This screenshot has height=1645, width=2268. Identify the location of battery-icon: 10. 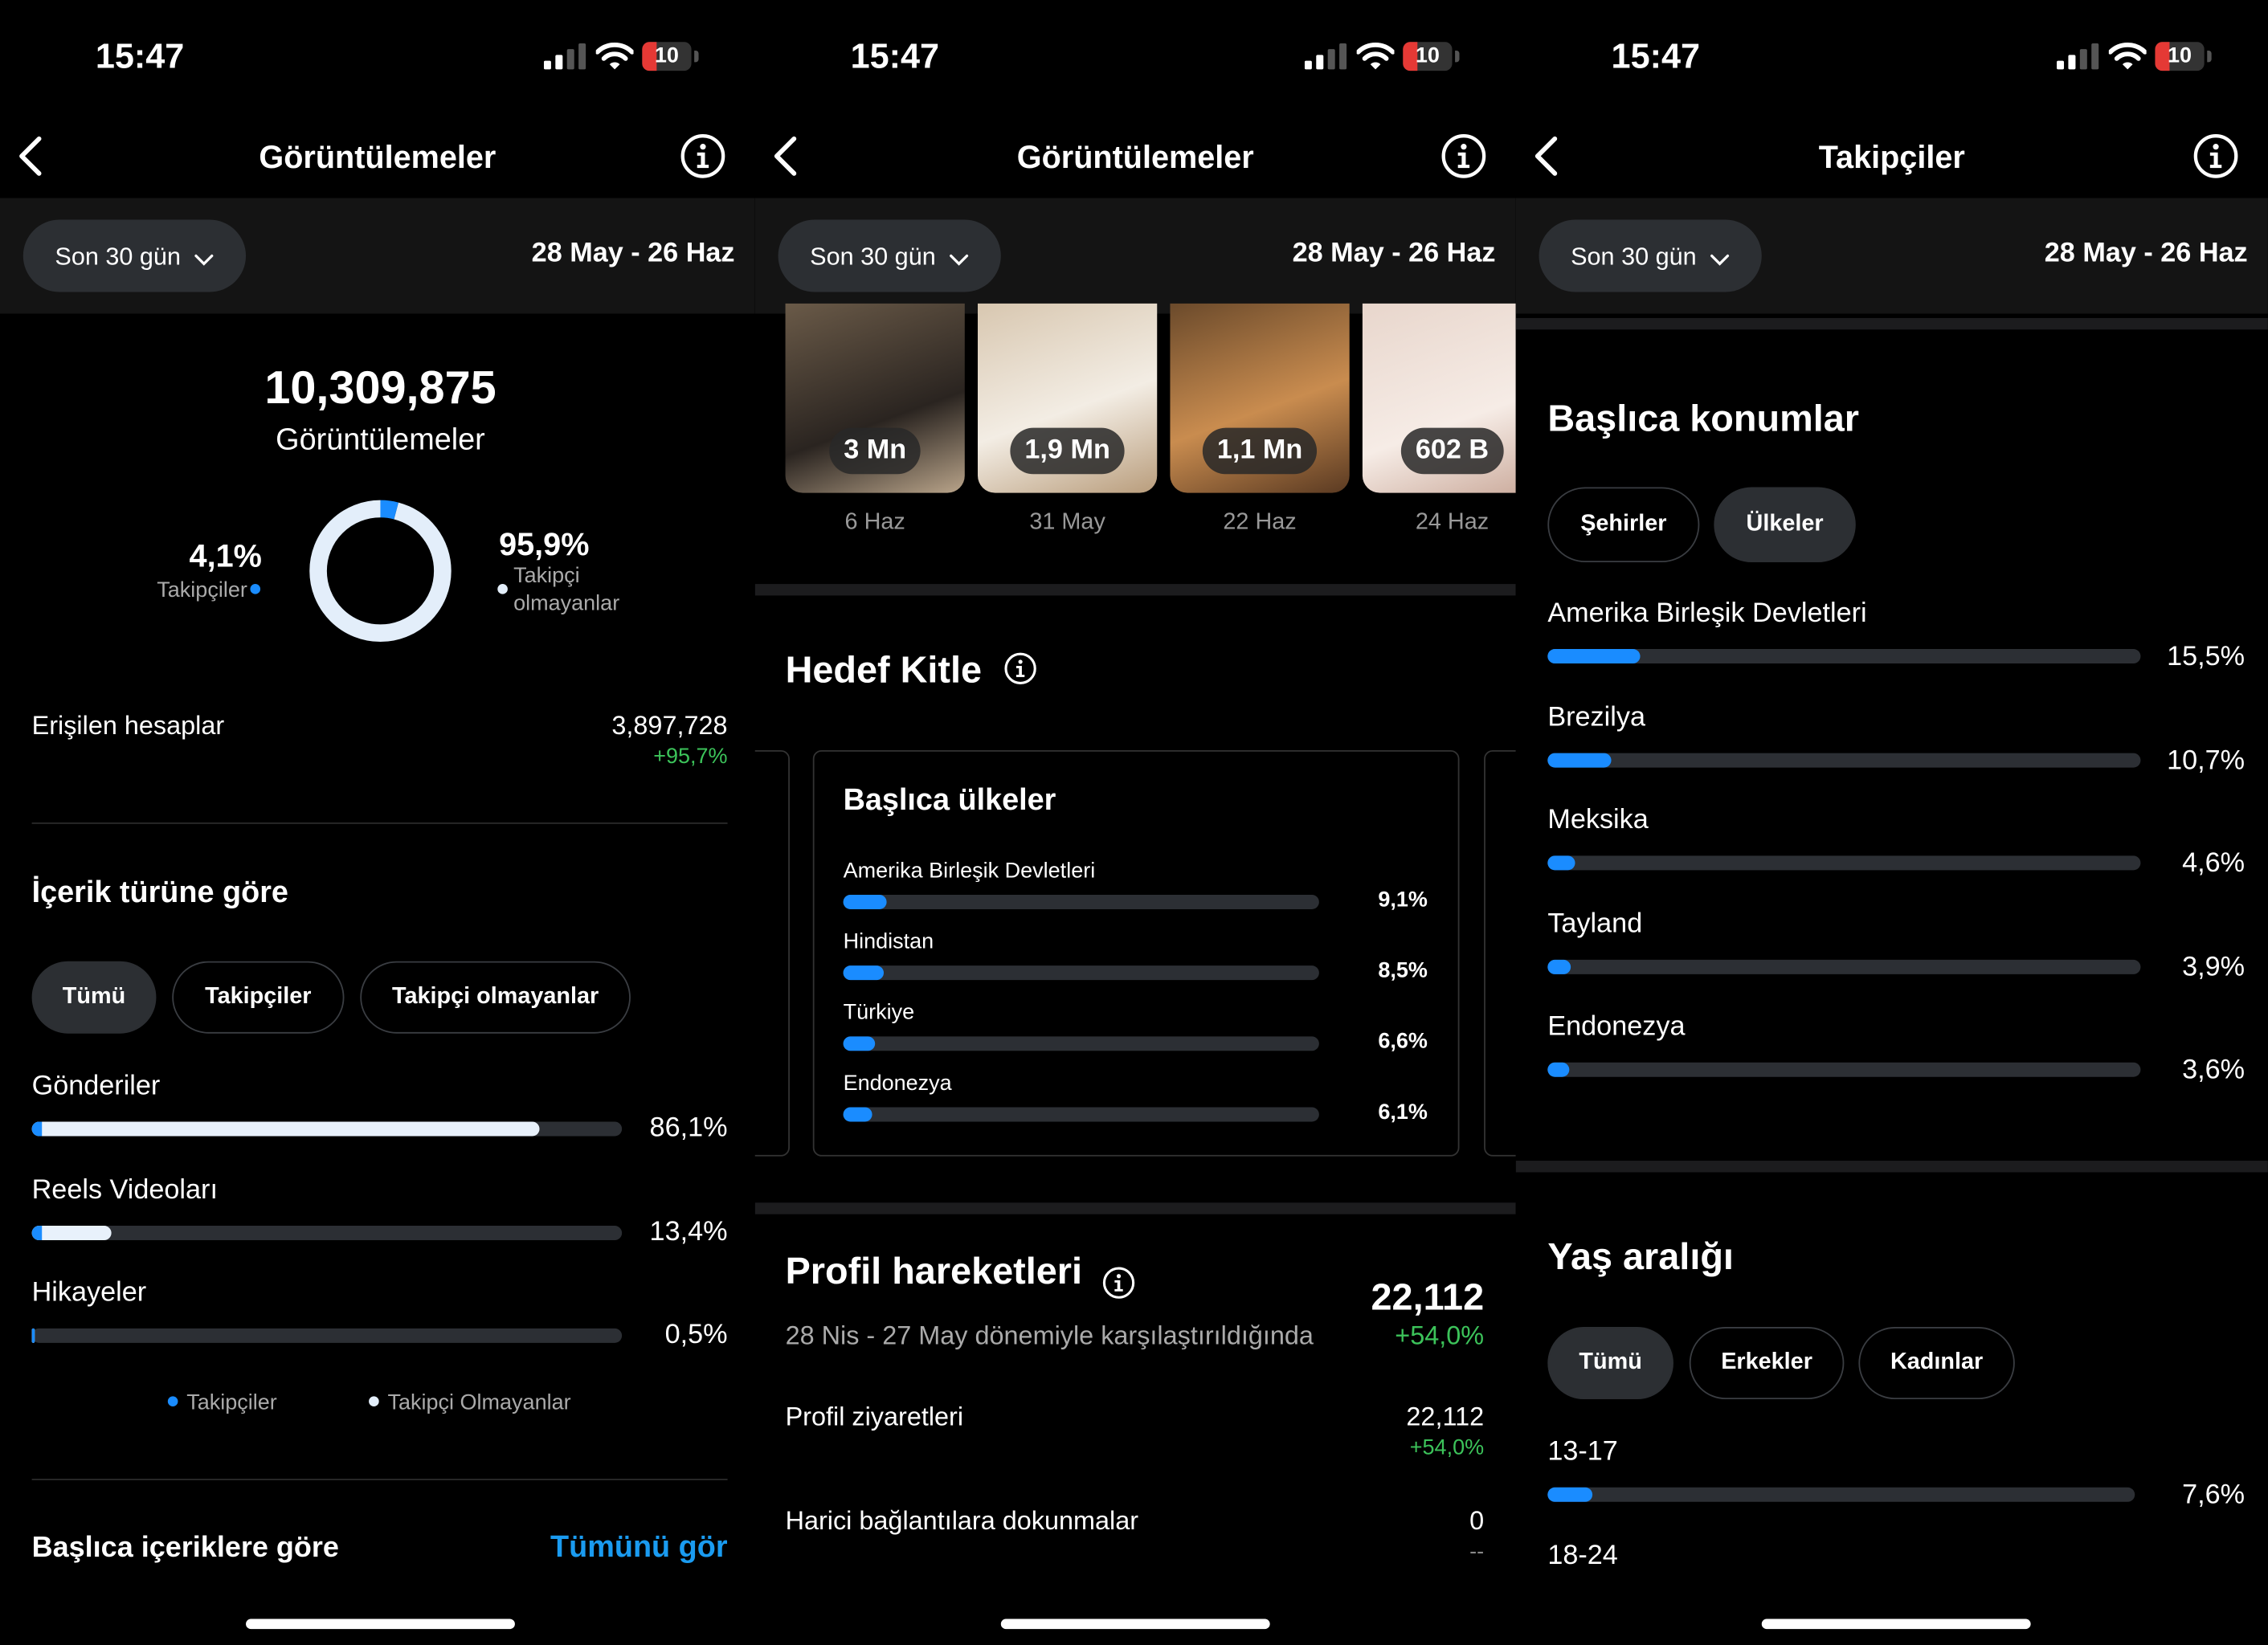
(1428, 56).